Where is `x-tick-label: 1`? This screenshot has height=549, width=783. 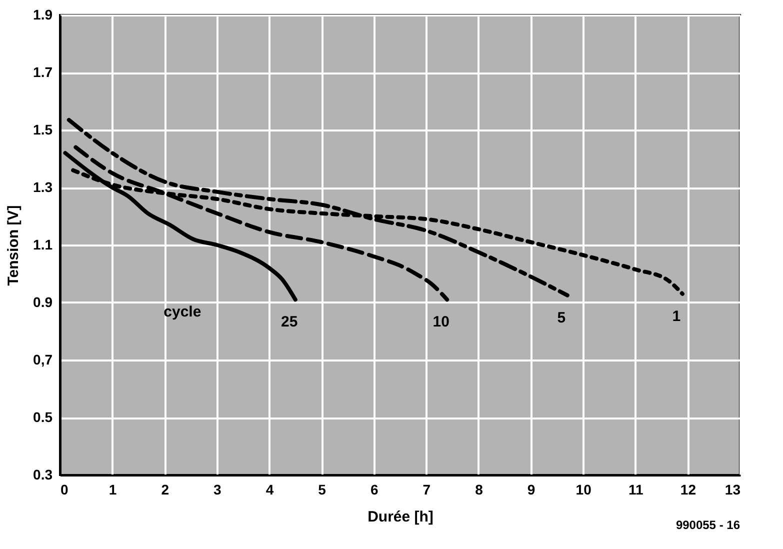
x-tick-label: 1 is located at coordinates (112, 490).